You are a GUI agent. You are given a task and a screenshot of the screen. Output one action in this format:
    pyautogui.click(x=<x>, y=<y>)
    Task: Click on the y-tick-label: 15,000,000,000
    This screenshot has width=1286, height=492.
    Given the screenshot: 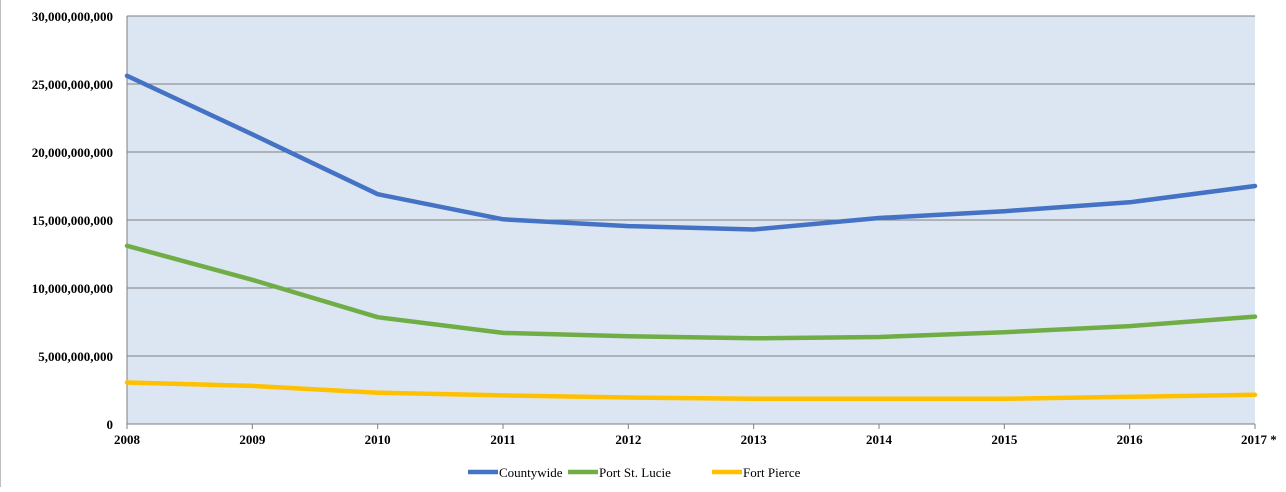 What is the action you would take?
    pyautogui.click(x=72, y=220)
    